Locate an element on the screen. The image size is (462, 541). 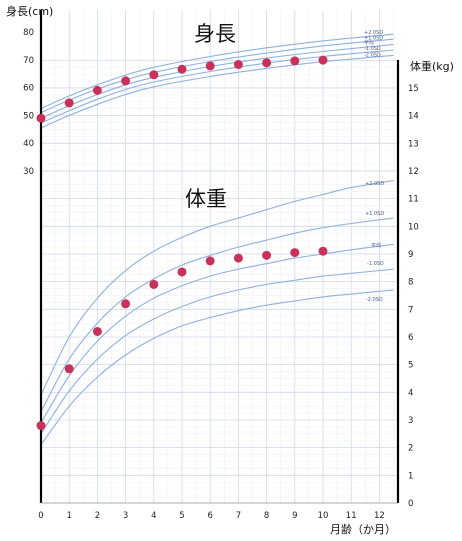
weight-tick-label: 9 is located at coordinates (410, 255).